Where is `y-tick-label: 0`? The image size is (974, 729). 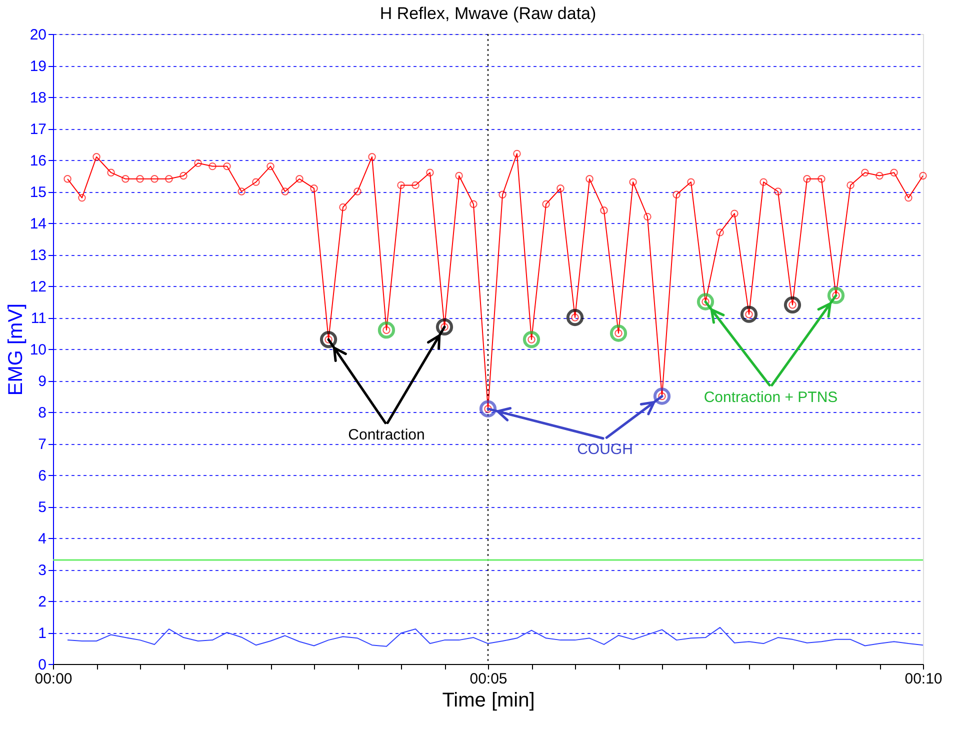
y-tick-label: 0 is located at coordinates (42, 665).